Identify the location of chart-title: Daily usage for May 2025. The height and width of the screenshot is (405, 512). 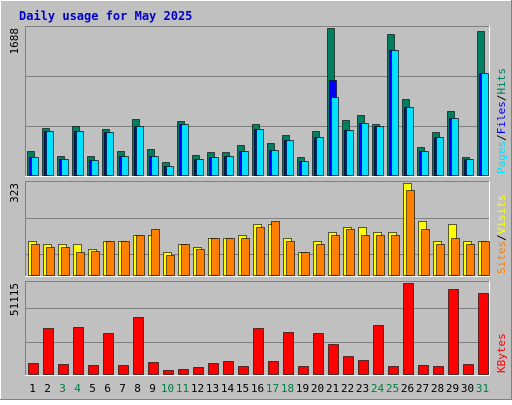
(105, 16).